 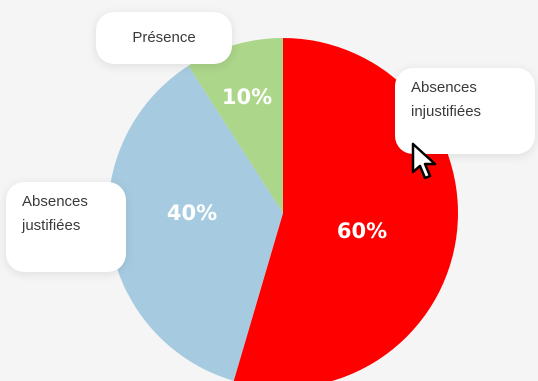 I want to click on mouse-cursor-icon, so click(x=424, y=161).